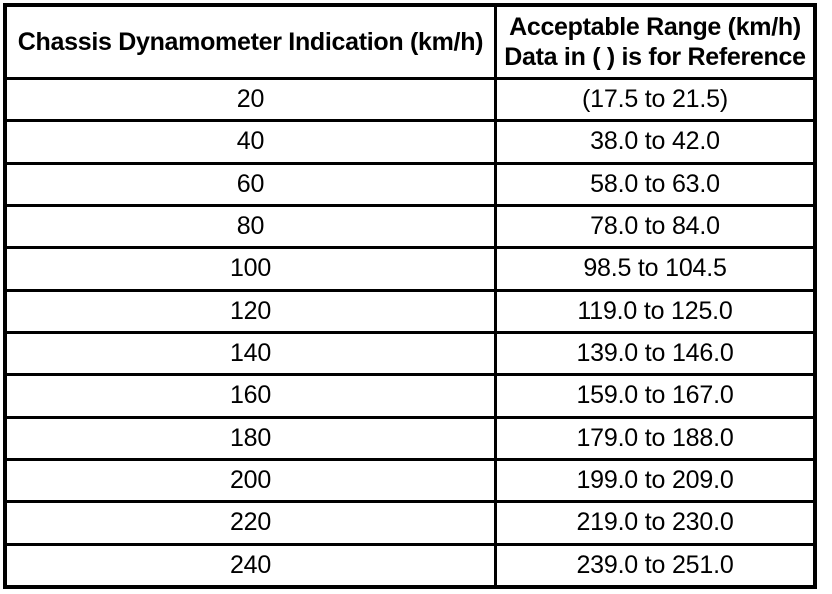  What do you see at coordinates (655, 353) in the screenshot?
I see `range-cell: 139.0 to 146.0` at bounding box center [655, 353].